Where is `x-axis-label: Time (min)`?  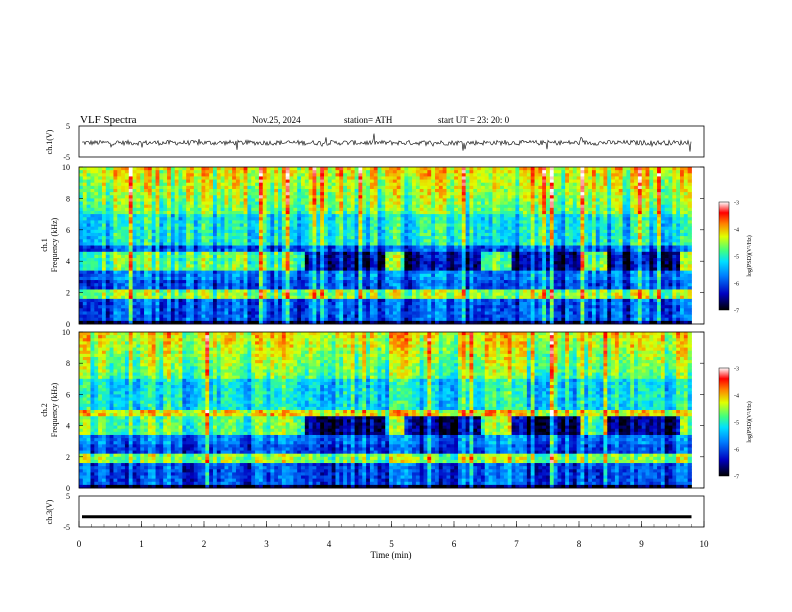 x-axis-label: Time (min) is located at coordinates (391, 555).